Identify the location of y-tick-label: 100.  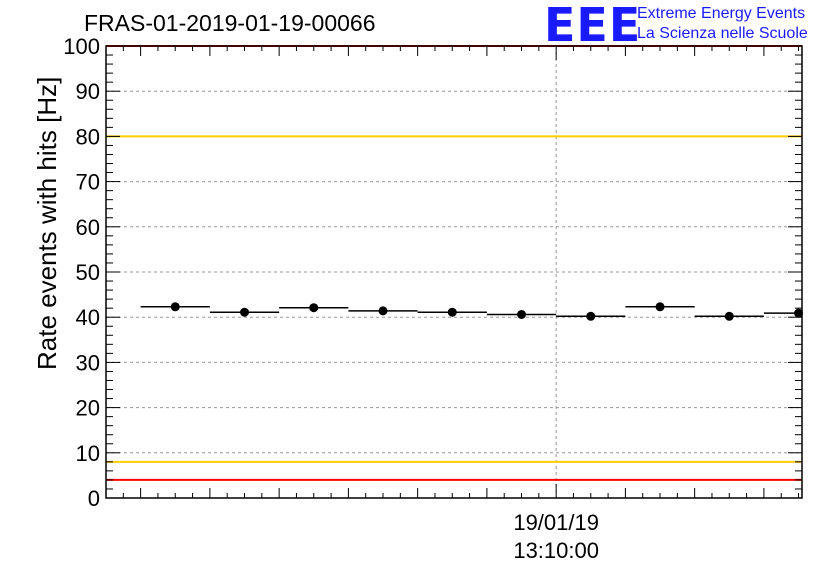
(81, 46).